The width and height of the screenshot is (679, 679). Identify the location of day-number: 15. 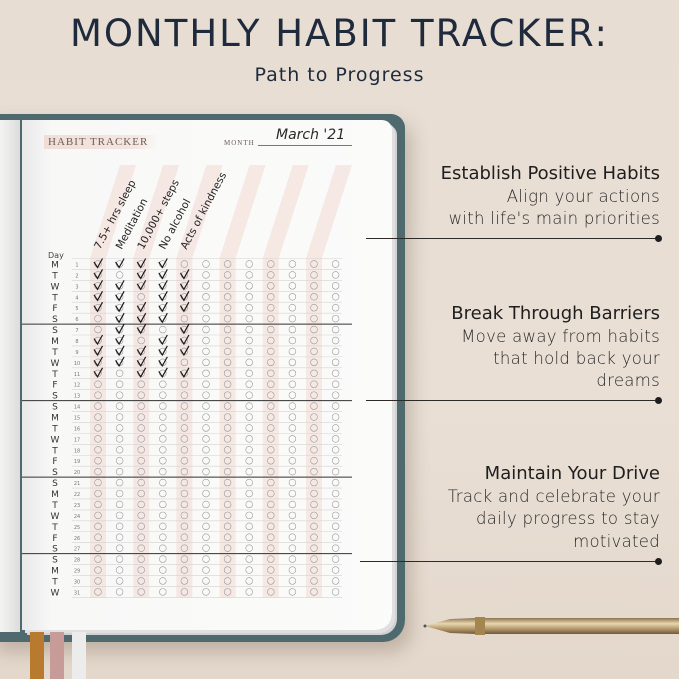
(77, 419).